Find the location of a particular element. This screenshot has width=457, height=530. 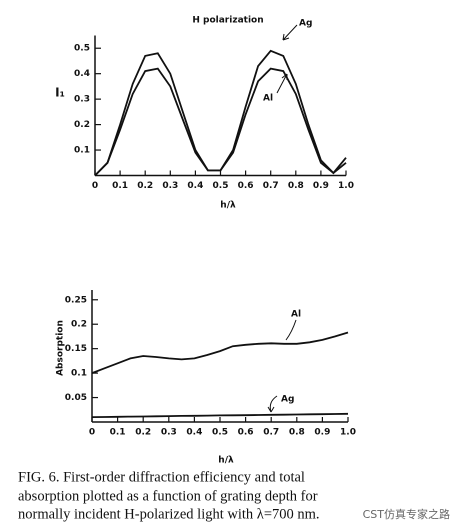

y-tick-label: 0.25 is located at coordinates (76, 300).